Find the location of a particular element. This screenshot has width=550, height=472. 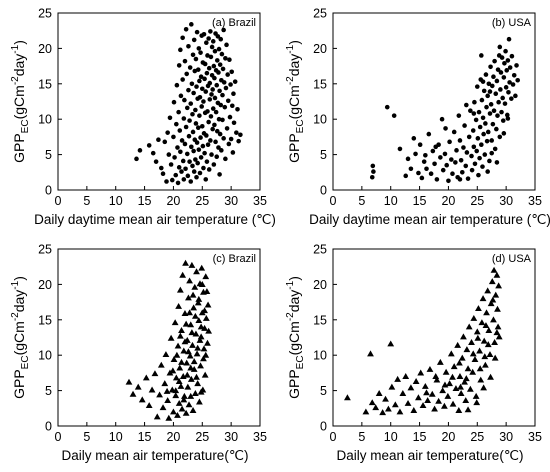

x-tick-label: 0 is located at coordinates (333, 437).